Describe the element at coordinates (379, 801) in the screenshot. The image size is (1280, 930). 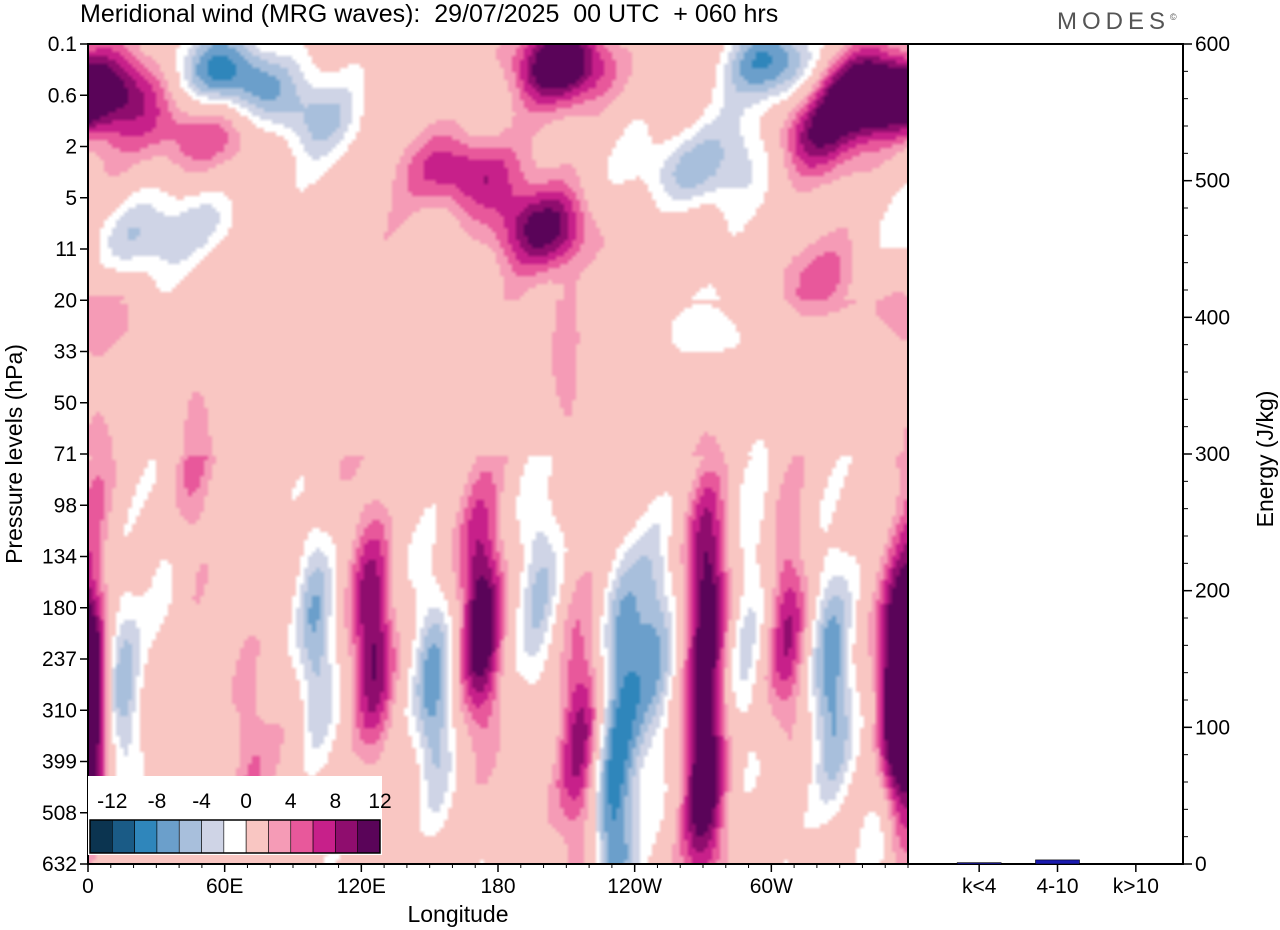
I see `colorbar-label: 12` at that location.